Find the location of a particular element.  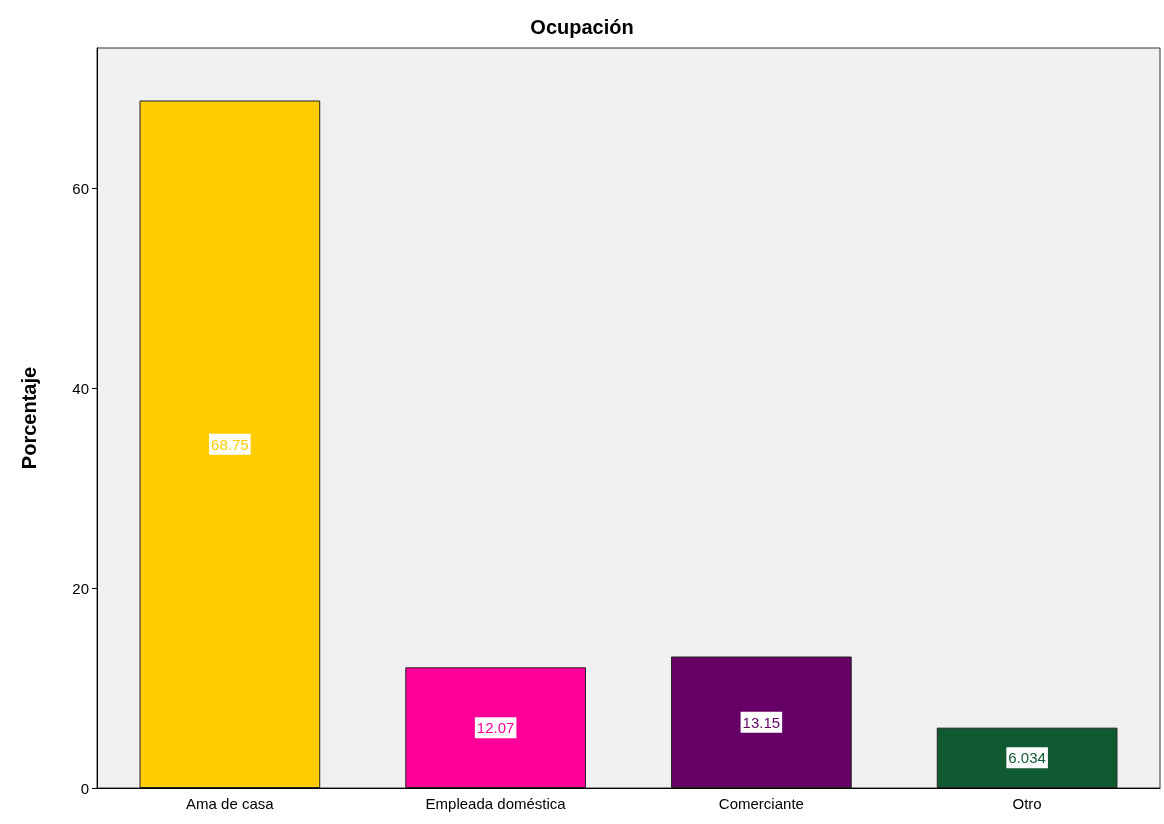

data-label: 13.15 is located at coordinates (761, 722).